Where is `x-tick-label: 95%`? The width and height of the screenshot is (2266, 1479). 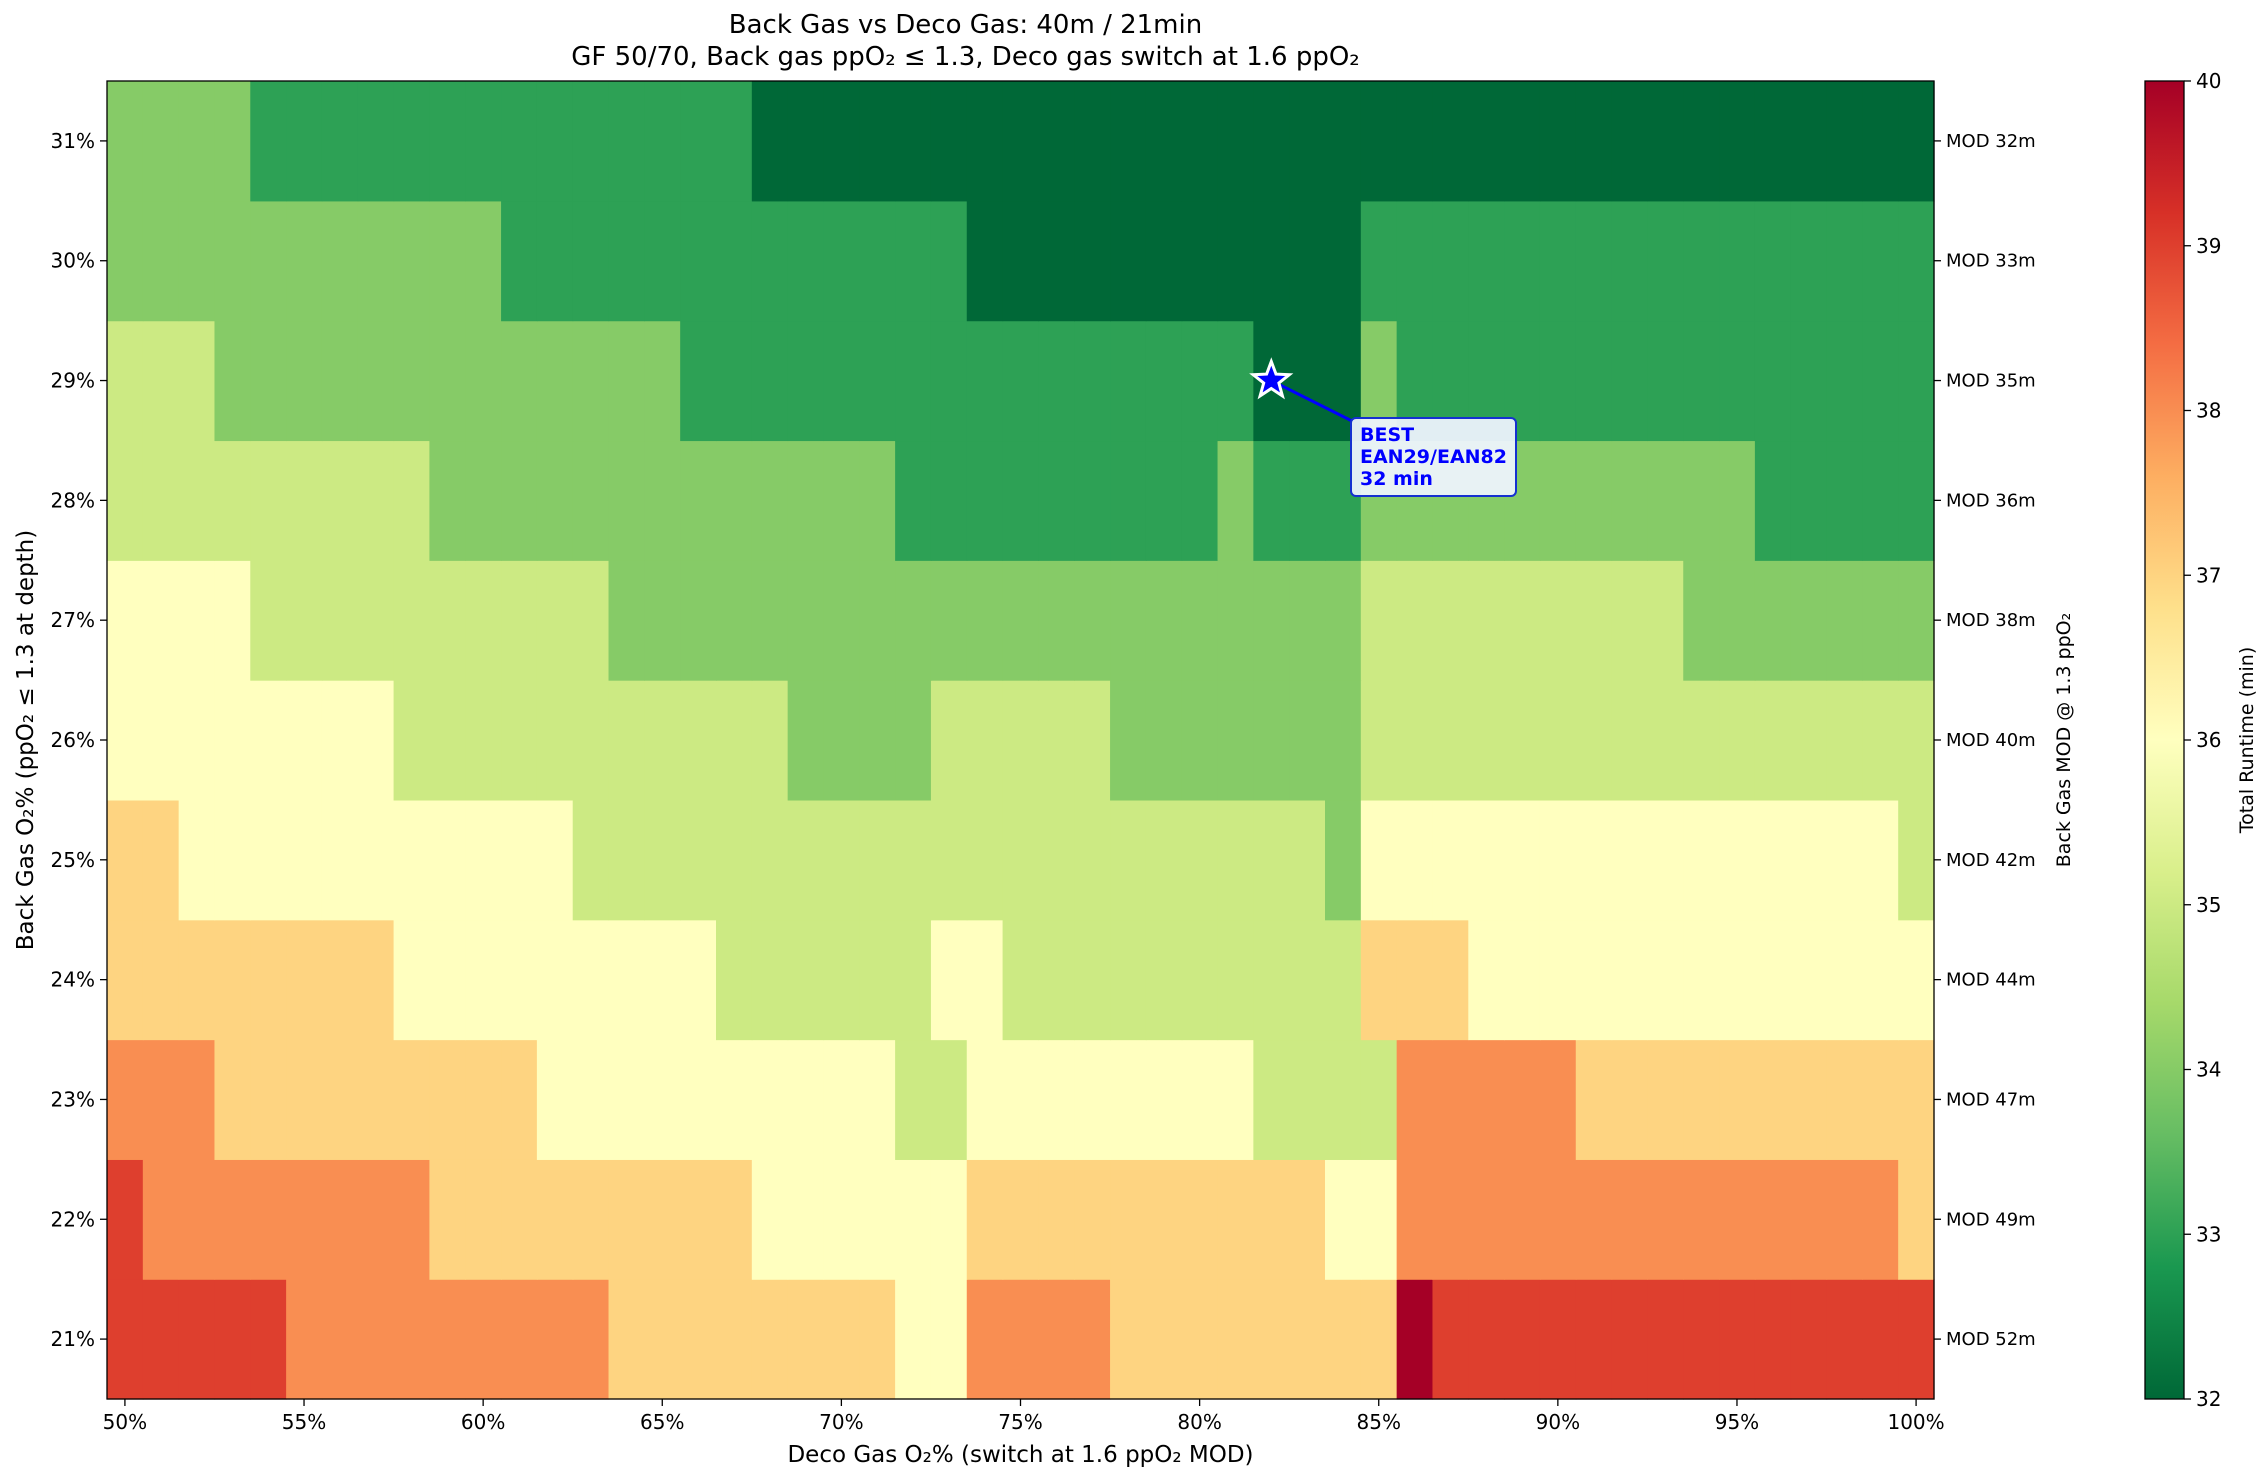 x-tick-label: 95% is located at coordinates (1737, 1422).